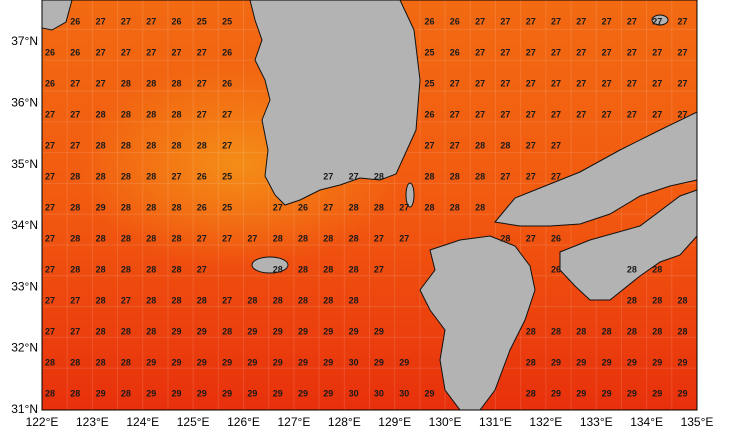 This screenshot has width=730, height=435. I want to click on lat-label: 36°N, so click(24, 102).